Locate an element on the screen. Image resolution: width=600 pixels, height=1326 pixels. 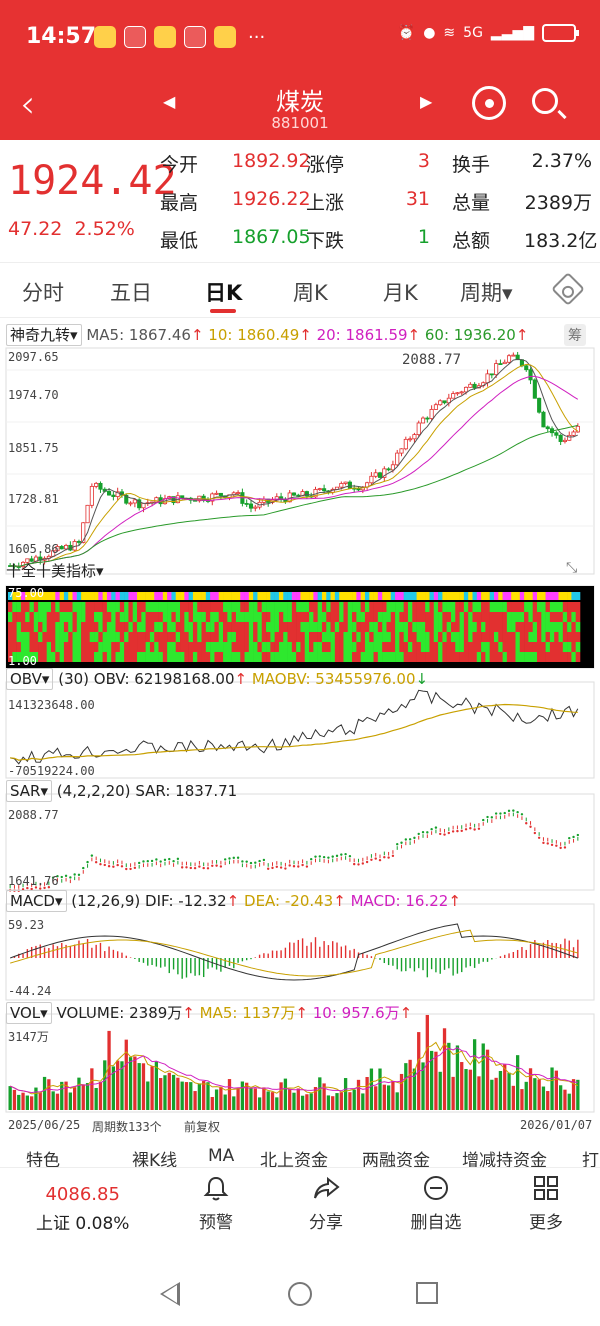
tab-special: 特色 is located at coordinates (43, 1159).